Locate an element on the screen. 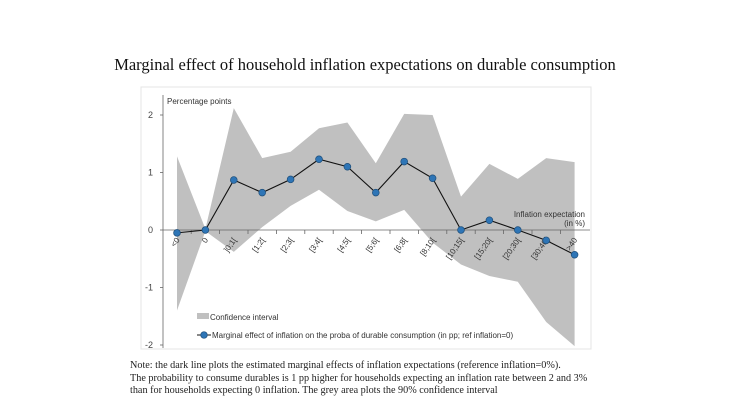 This screenshot has height=410, width=730. x-tick-label: [4;5[ is located at coordinates (344, 244).